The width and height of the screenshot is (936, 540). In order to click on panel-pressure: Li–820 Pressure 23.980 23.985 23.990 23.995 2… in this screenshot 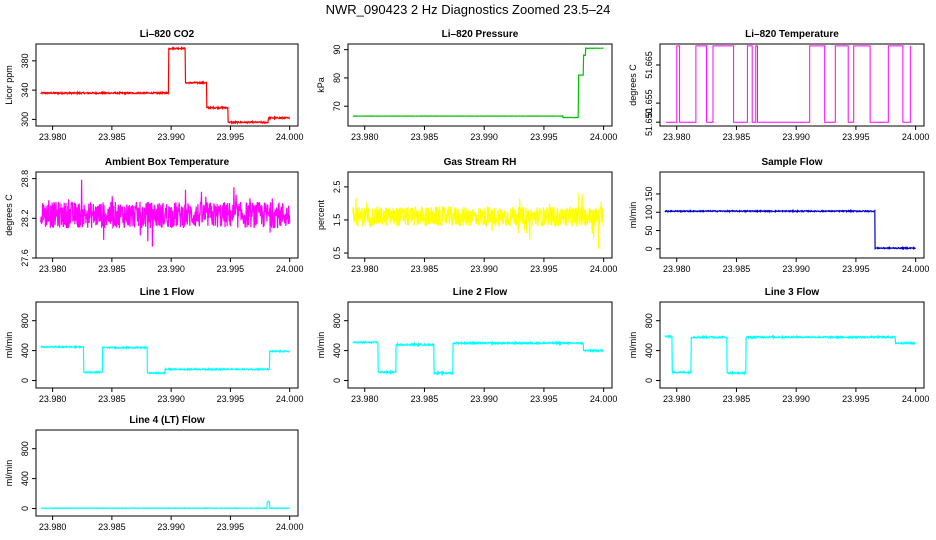, I will do `click(466, 85)`.